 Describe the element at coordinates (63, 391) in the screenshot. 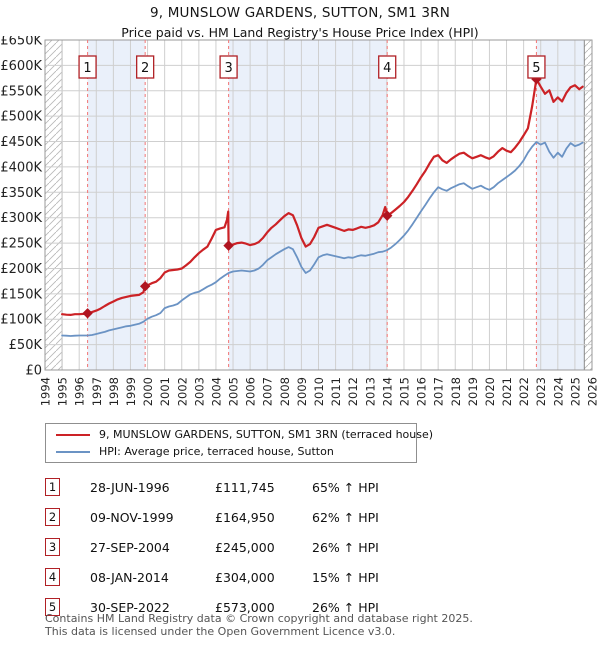

I see `x-axis-tick-label: 1995` at that location.